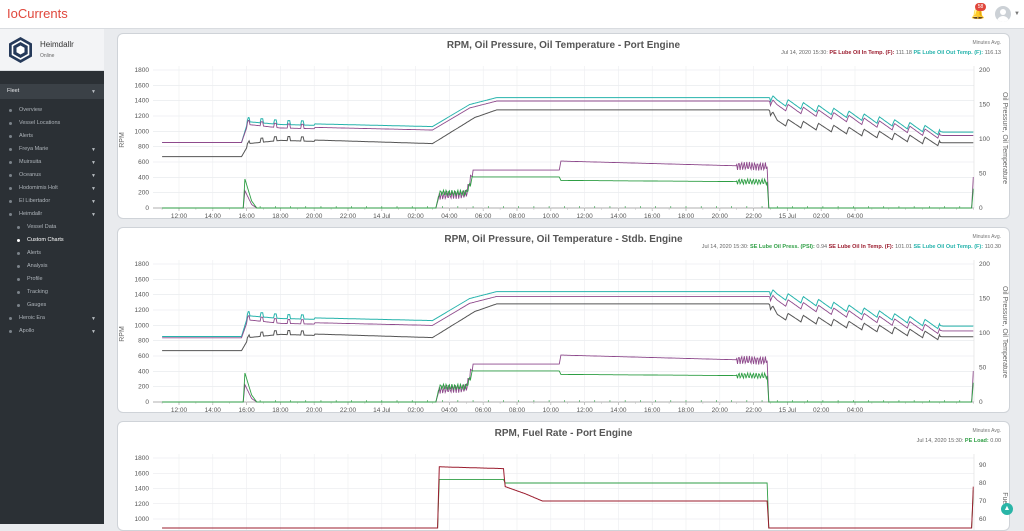 The width and height of the screenshot is (1024, 531). I want to click on sidebar-item-freya-marie: Freya Marie ▼, so click(52, 150).